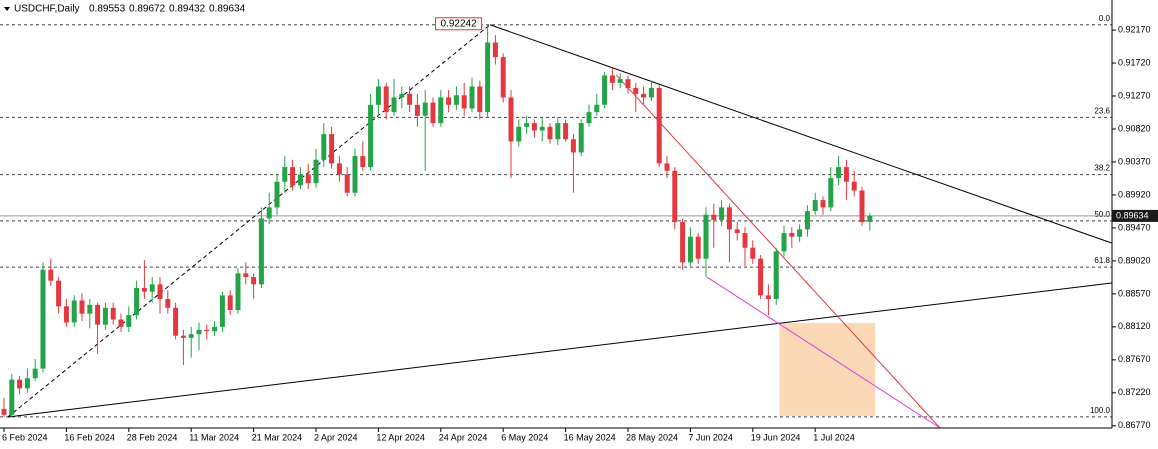 The image size is (1158, 449). I want to click on zone, so click(827, 369).